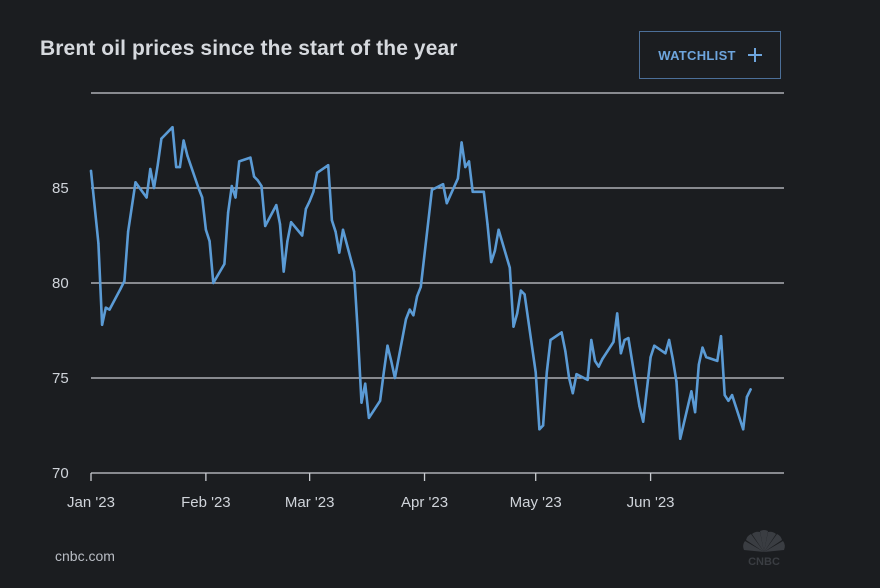 The width and height of the screenshot is (880, 588). Describe the element at coordinates (60, 473) in the screenshot. I see `y-tick-label-70: 70` at that location.